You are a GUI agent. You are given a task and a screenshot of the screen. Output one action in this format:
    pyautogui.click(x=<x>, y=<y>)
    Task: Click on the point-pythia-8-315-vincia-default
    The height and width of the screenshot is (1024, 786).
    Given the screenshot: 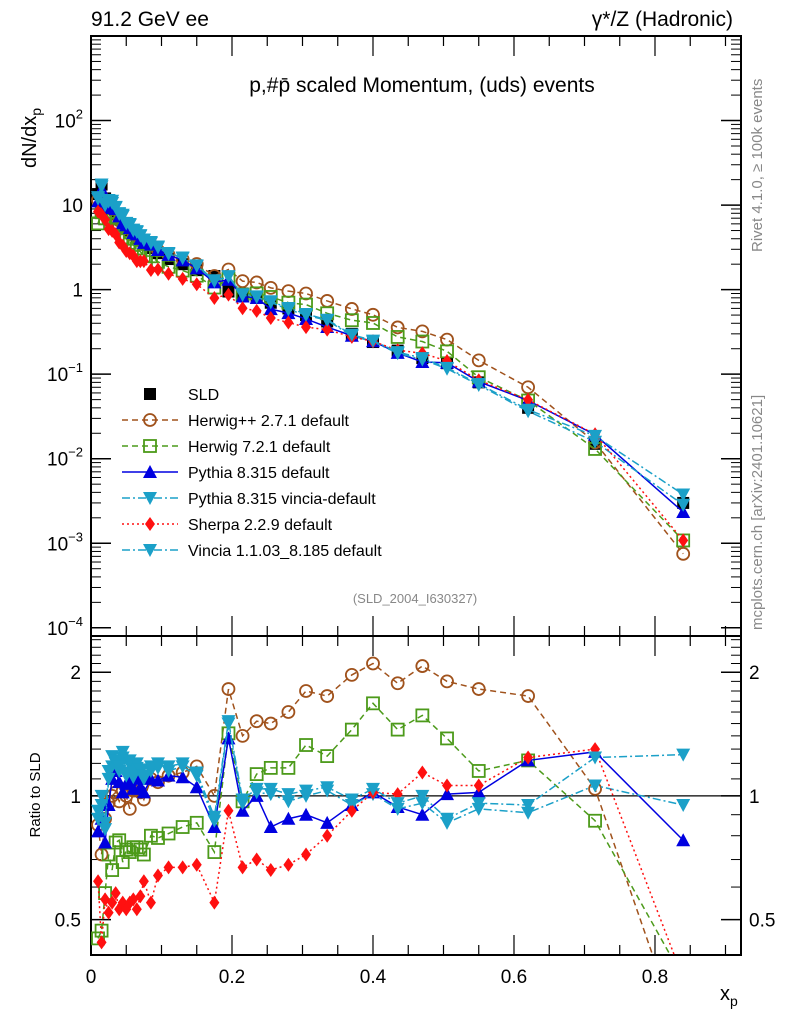 What is the action you would take?
    pyautogui.click(x=683, y=505)
    